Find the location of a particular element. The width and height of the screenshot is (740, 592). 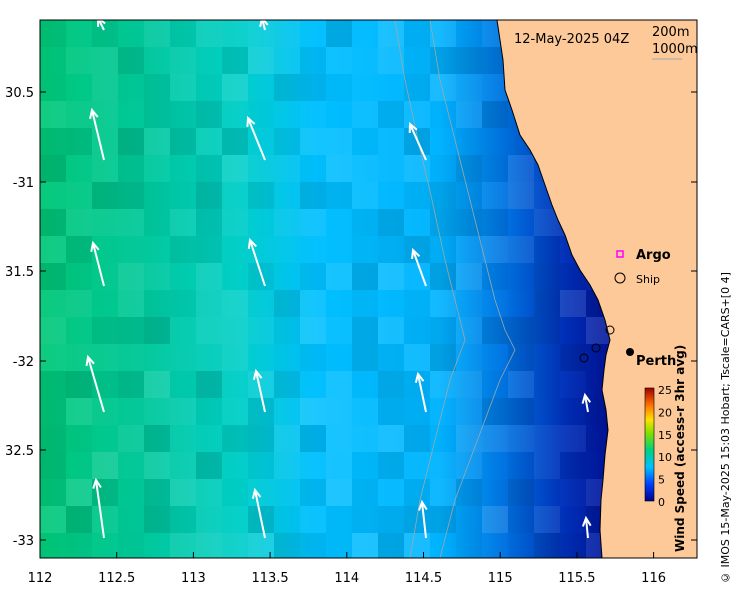

x-tick-label: 114 is located at coordinates (346, 578).